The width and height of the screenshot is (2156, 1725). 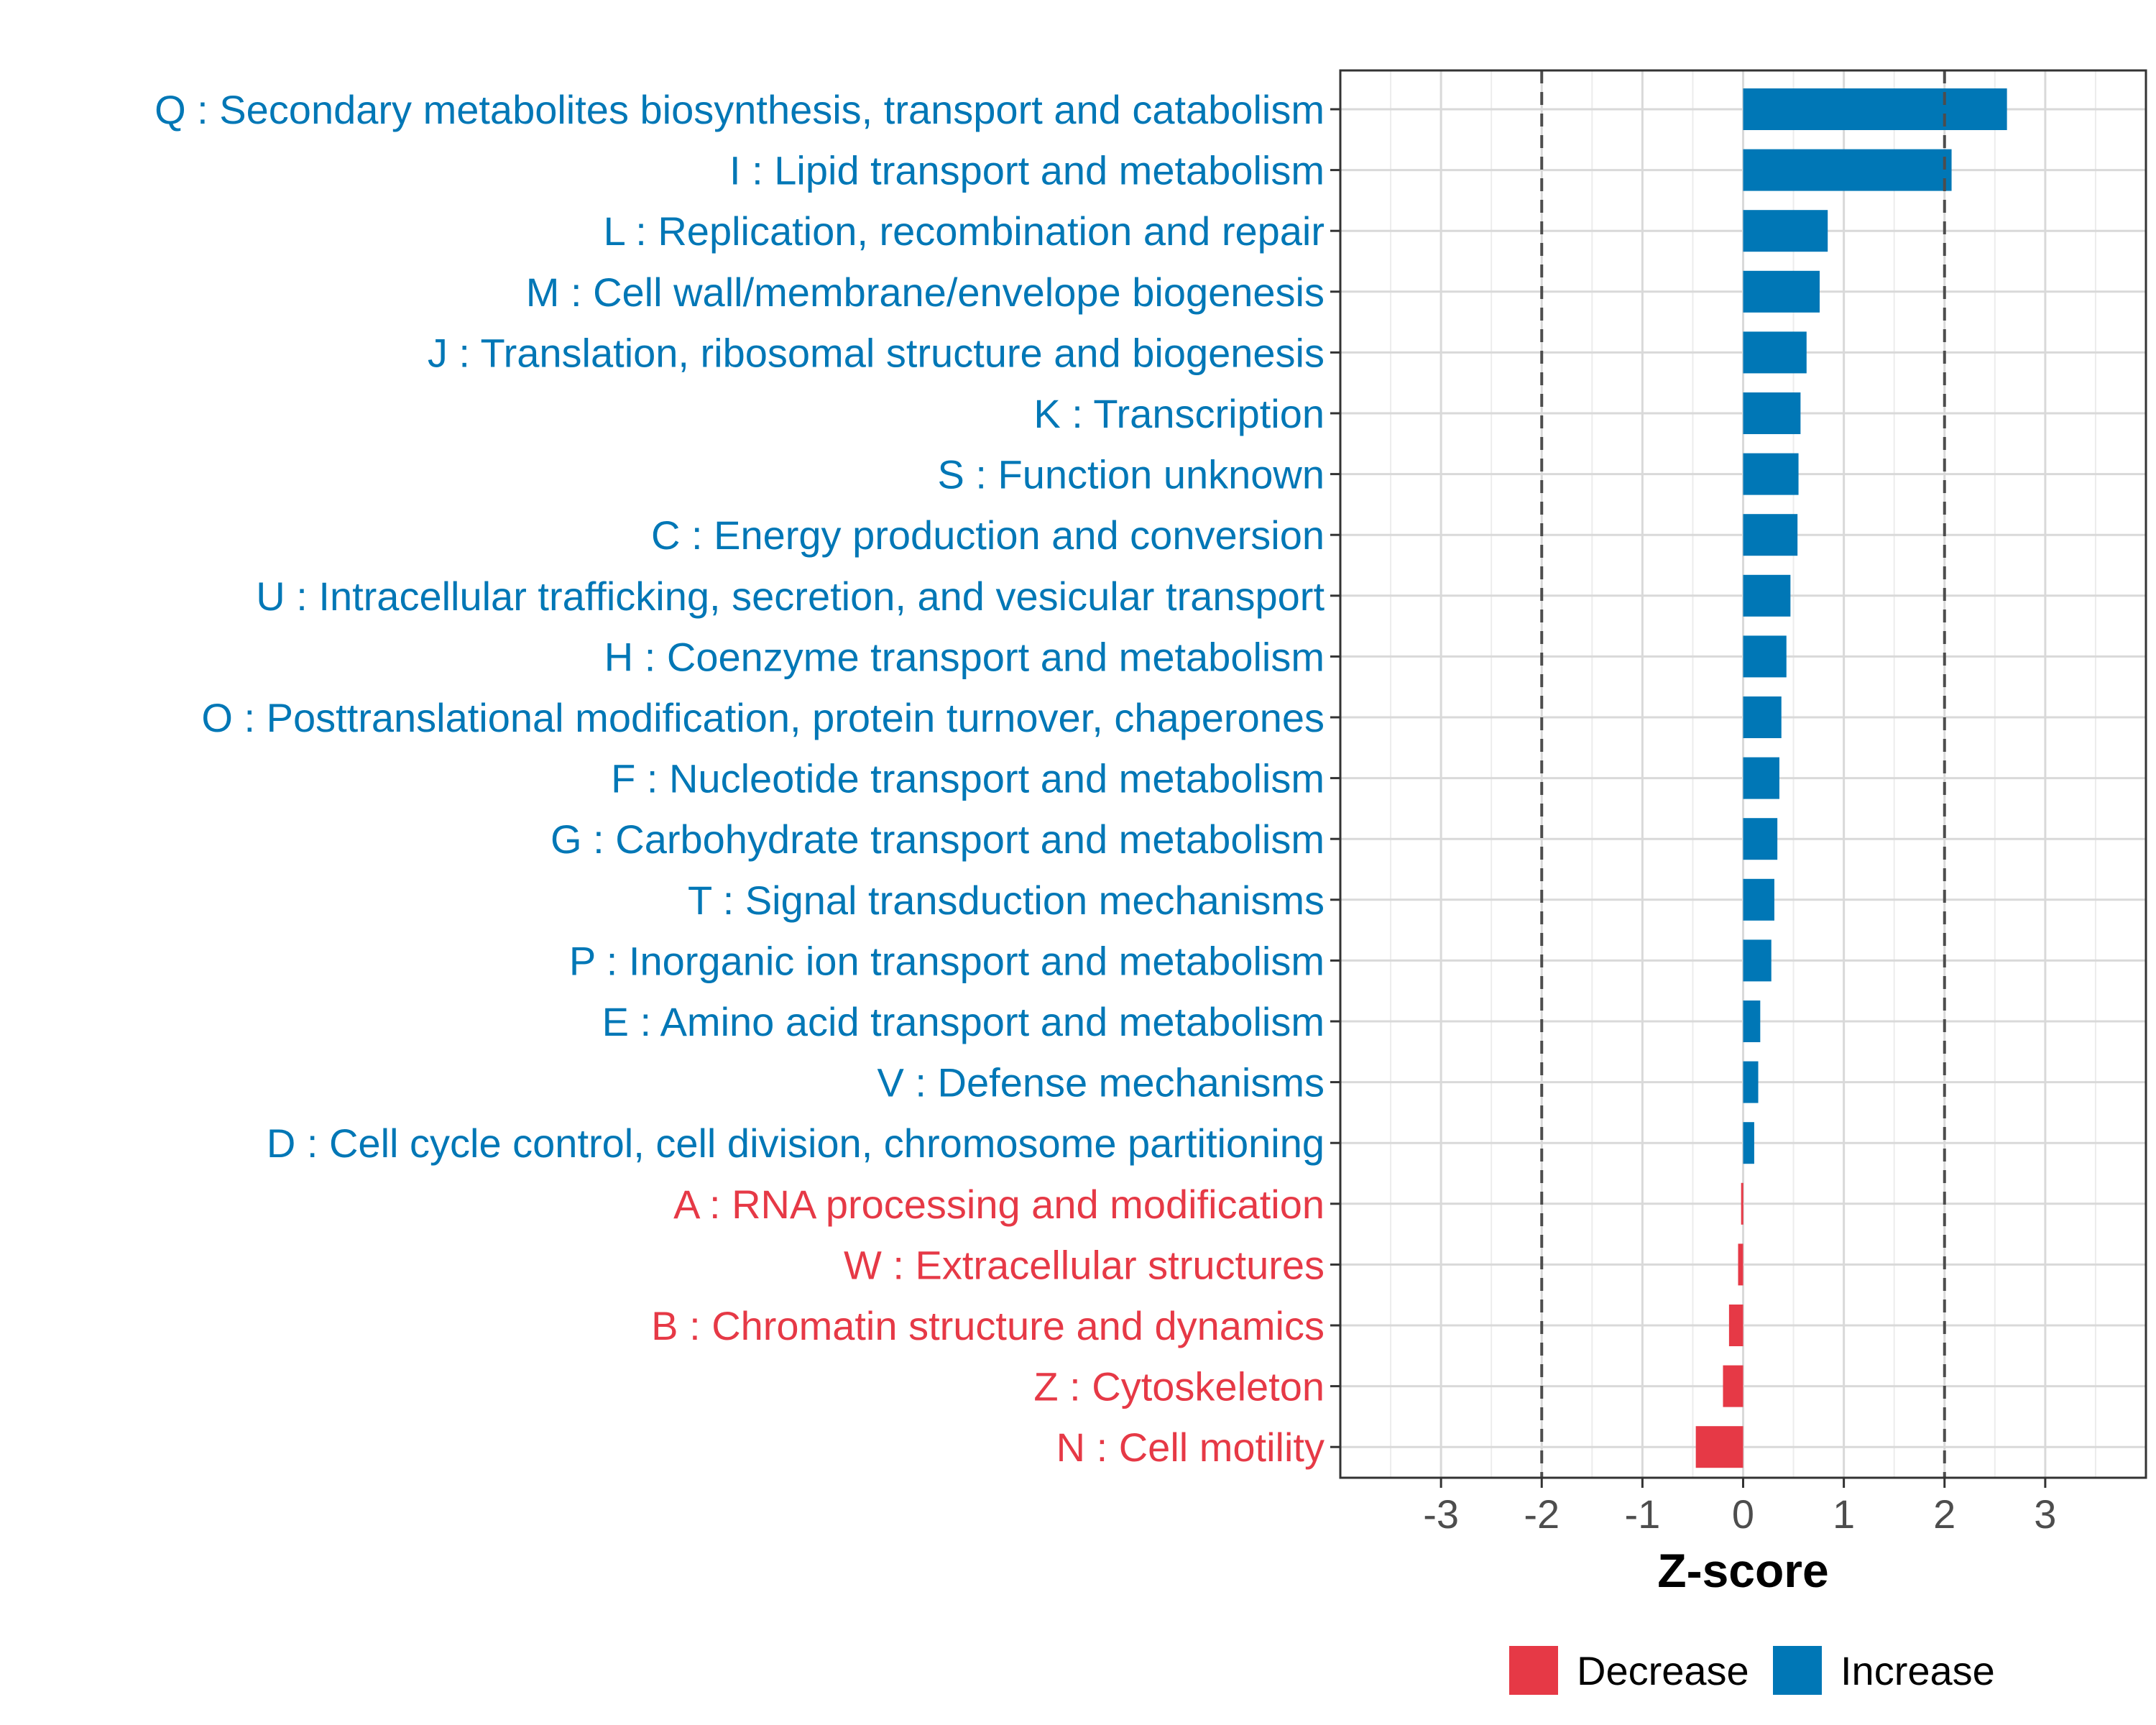 I want to click on category-label: T : Signal transduction mechanisms, so click(x=1007, y=900).